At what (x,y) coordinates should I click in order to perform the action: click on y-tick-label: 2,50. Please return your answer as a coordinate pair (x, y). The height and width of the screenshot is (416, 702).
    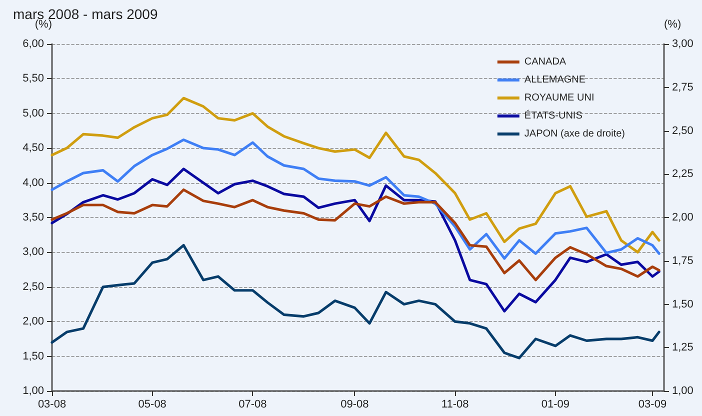
    Looking at the image, I should click on (33, 286).